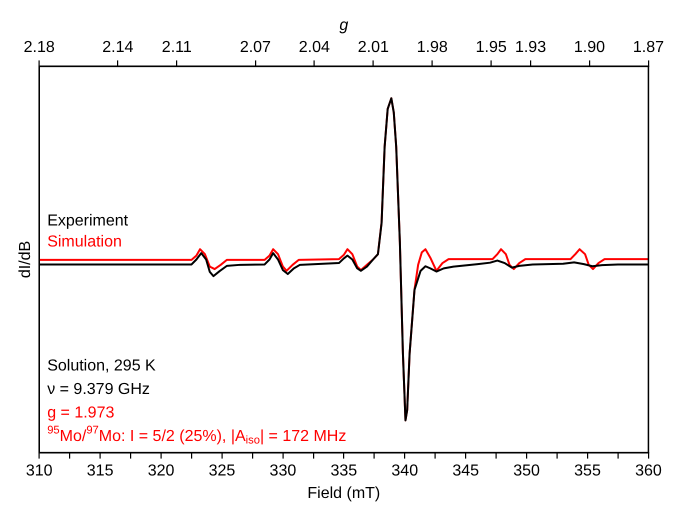  Describe the element at coordinates (39, 47) in the screenshot. I see `x2-tick-label: 2.18` at that location.